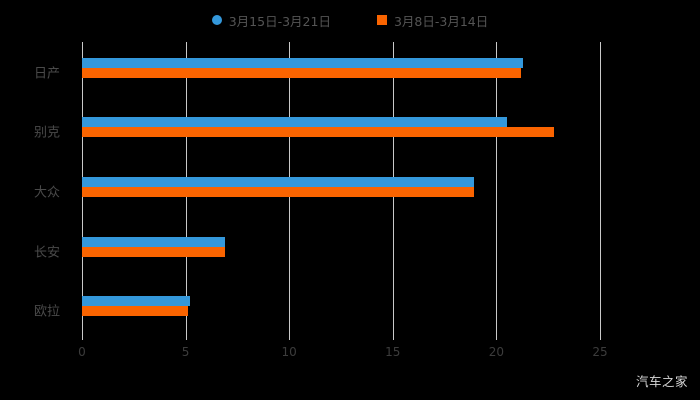 The width and height of the screenshot is (700, 400). What do you see at coordinates (381, 20) in the screenshot?
I see `legend-square-icon` at bounding box center [381, 20].